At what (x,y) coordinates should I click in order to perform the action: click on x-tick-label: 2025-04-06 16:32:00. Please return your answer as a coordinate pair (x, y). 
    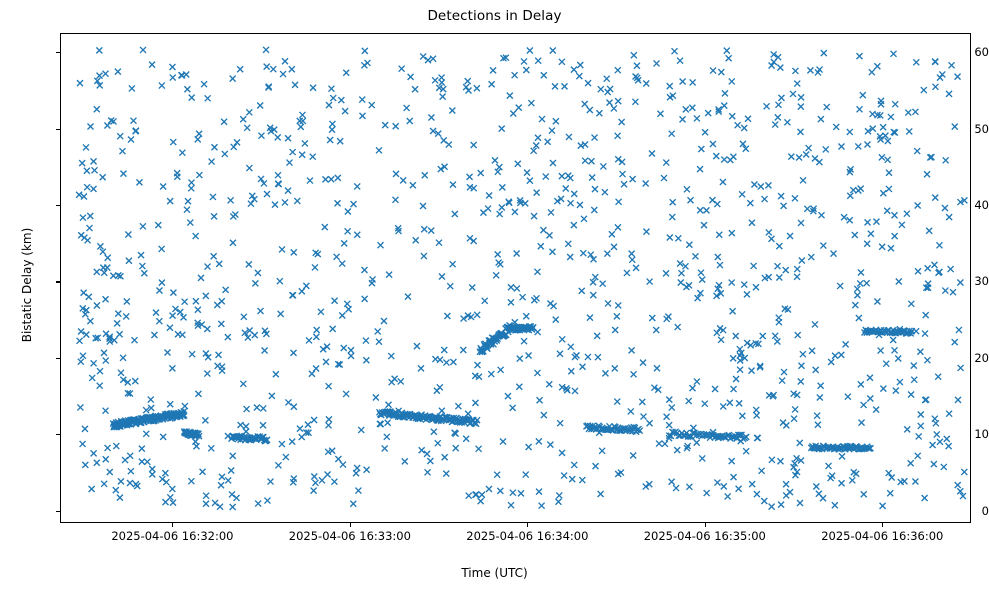
    Looking at the image, I should click on (172, 536).